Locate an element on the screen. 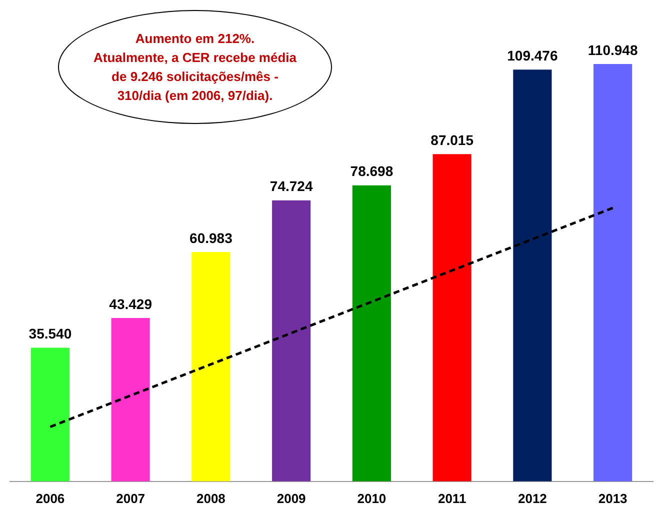 The image size is (663, 521). x-tick-label: 2009 is located at coordinates (291, 498).